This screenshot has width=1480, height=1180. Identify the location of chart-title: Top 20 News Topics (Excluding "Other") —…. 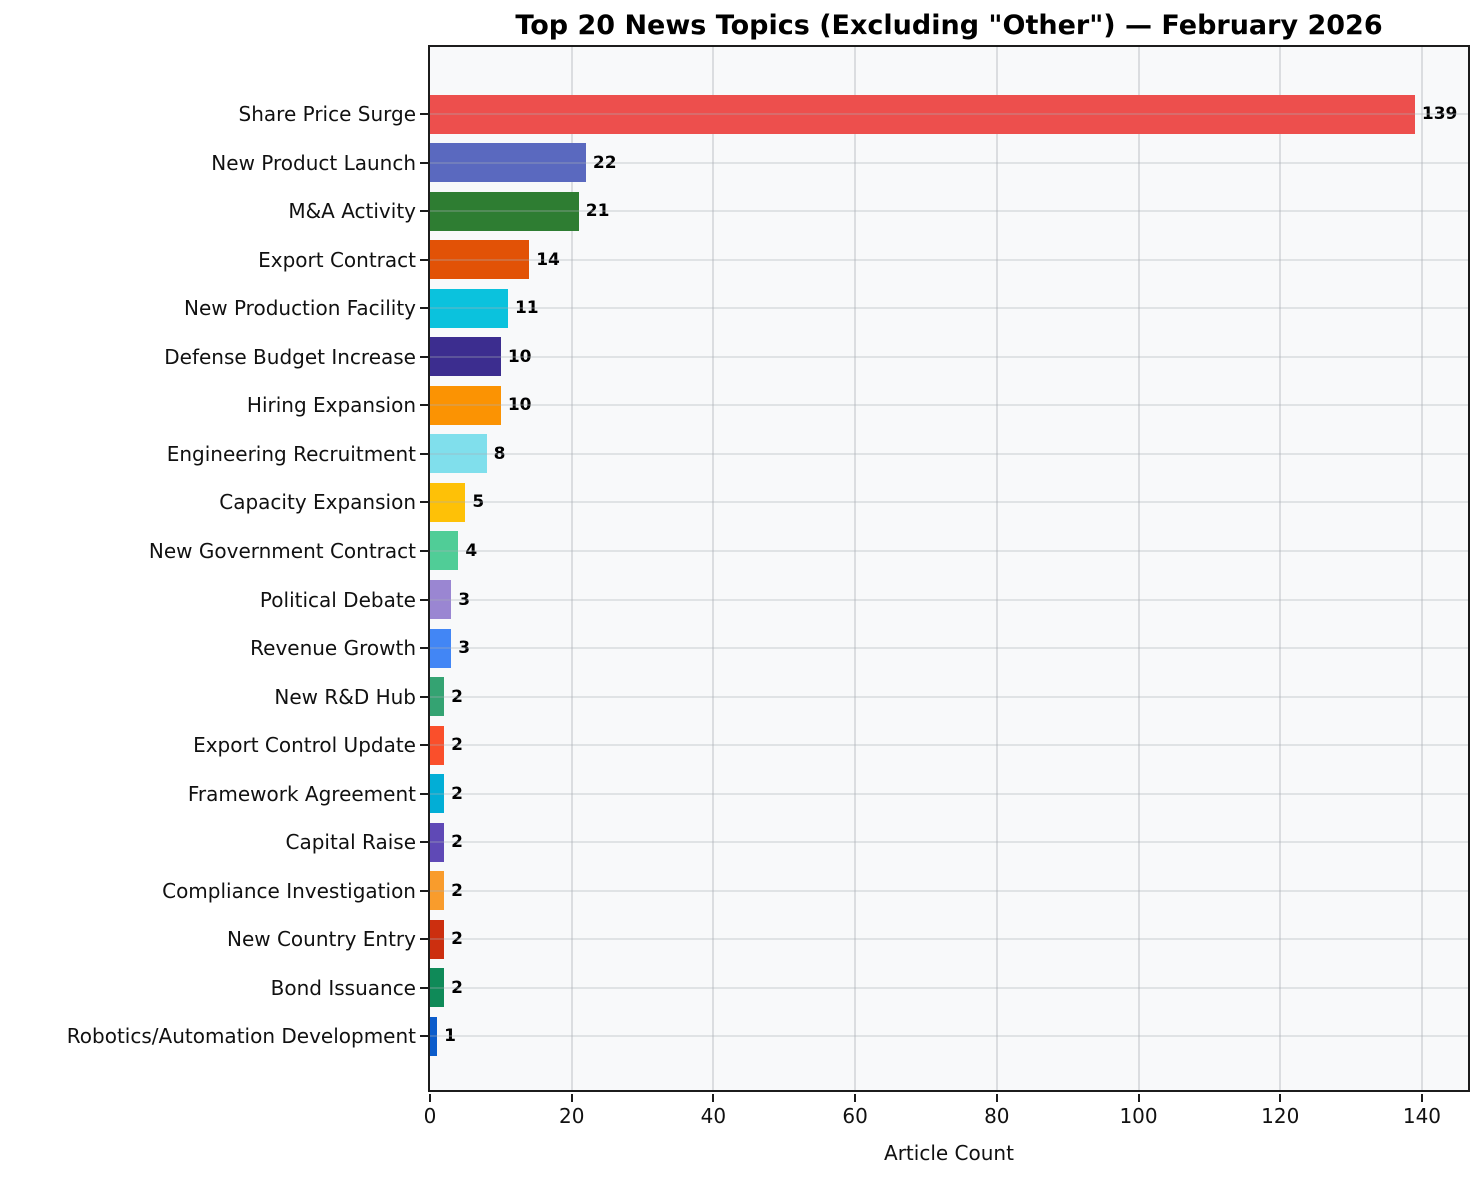
(949, 25).